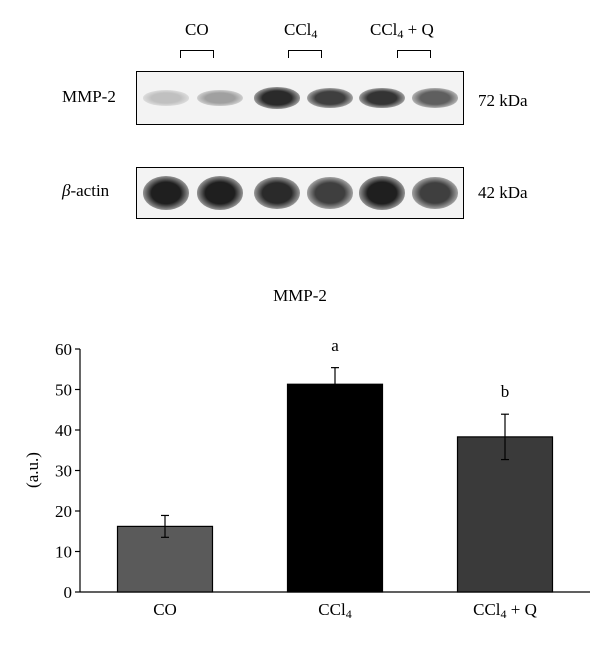  What do you see at coordinates (63, 511) in the screenshot?
I see `y-tick-label: 20` at bounding box center [63, 511].